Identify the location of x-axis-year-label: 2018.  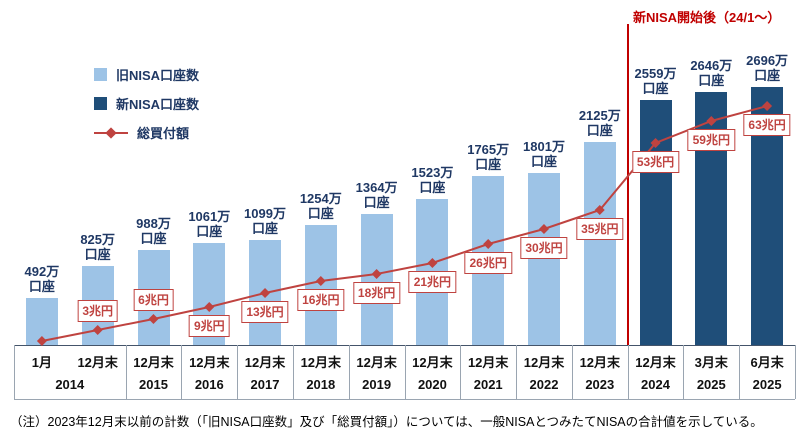
(321, 384).